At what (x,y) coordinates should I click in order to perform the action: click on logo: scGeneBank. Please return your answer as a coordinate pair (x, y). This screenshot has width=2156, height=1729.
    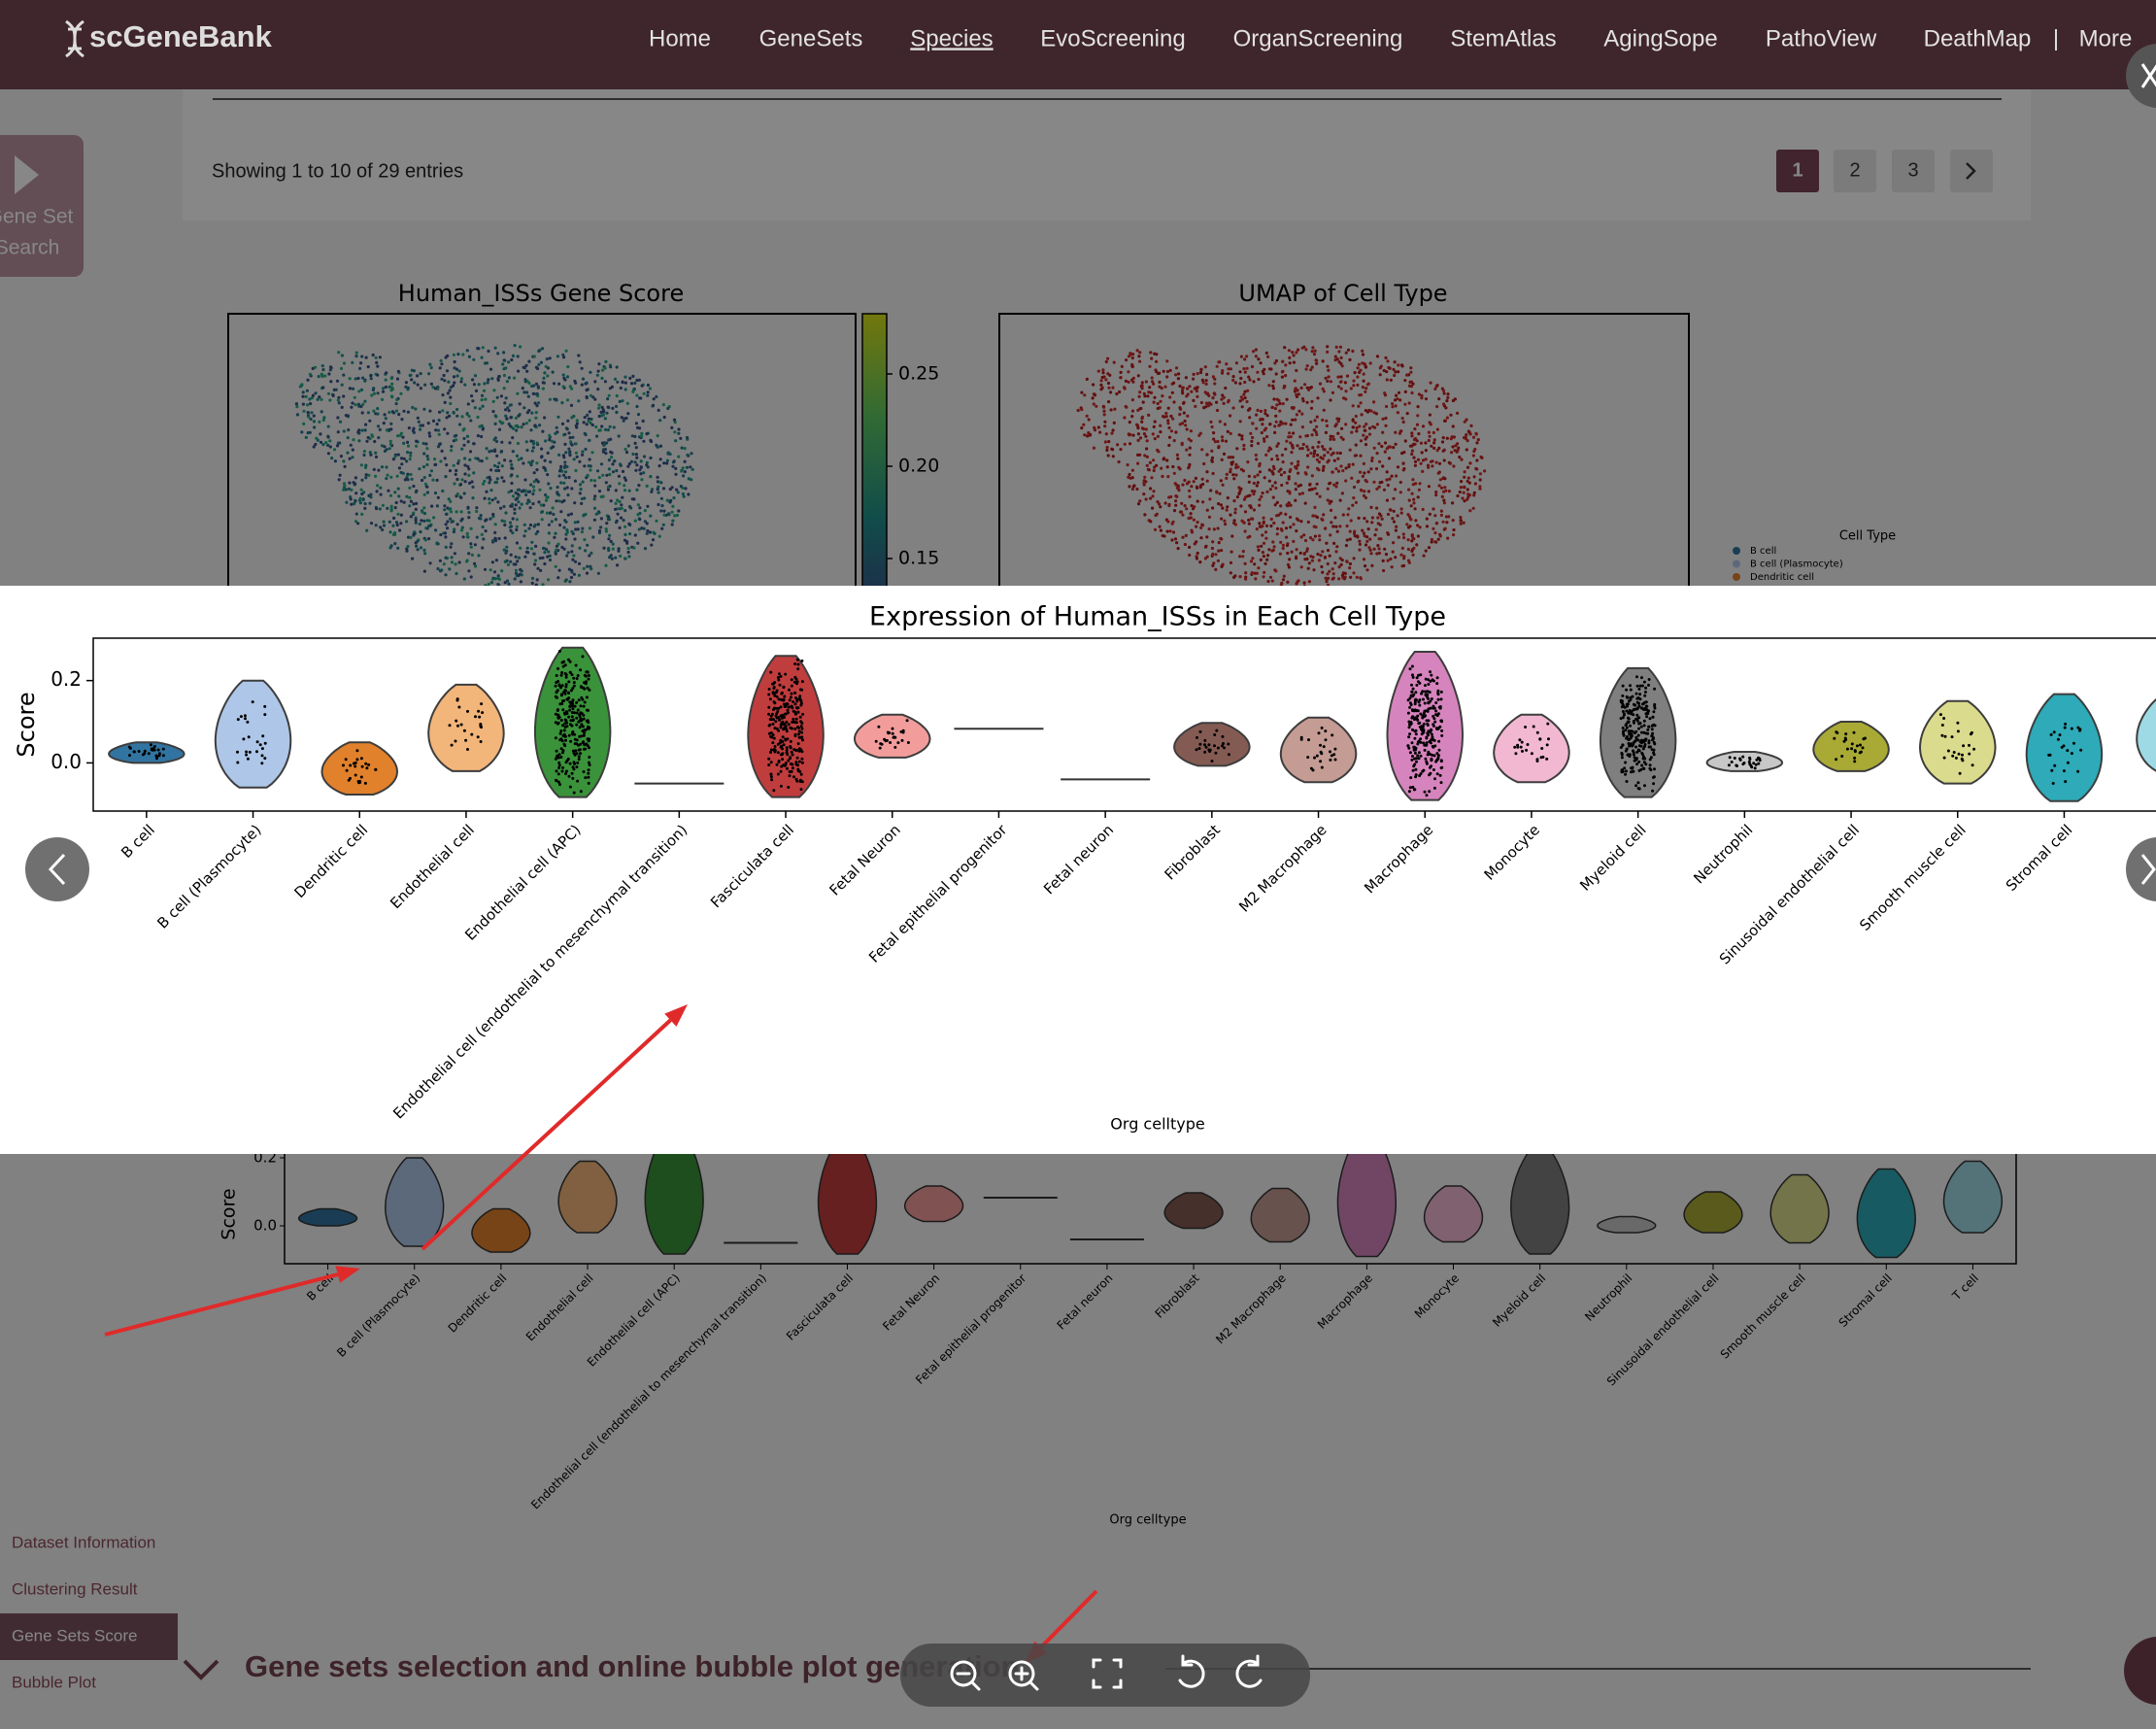
    Looking at the image, I should click on (181, 36).